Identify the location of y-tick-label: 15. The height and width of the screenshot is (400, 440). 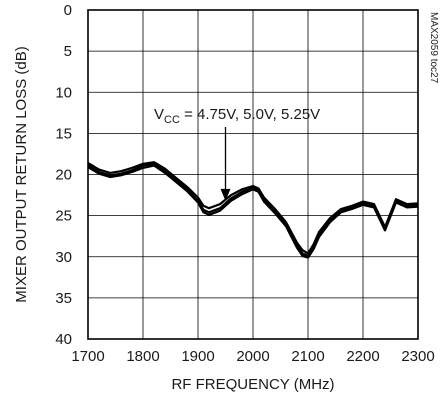
(63, 133).